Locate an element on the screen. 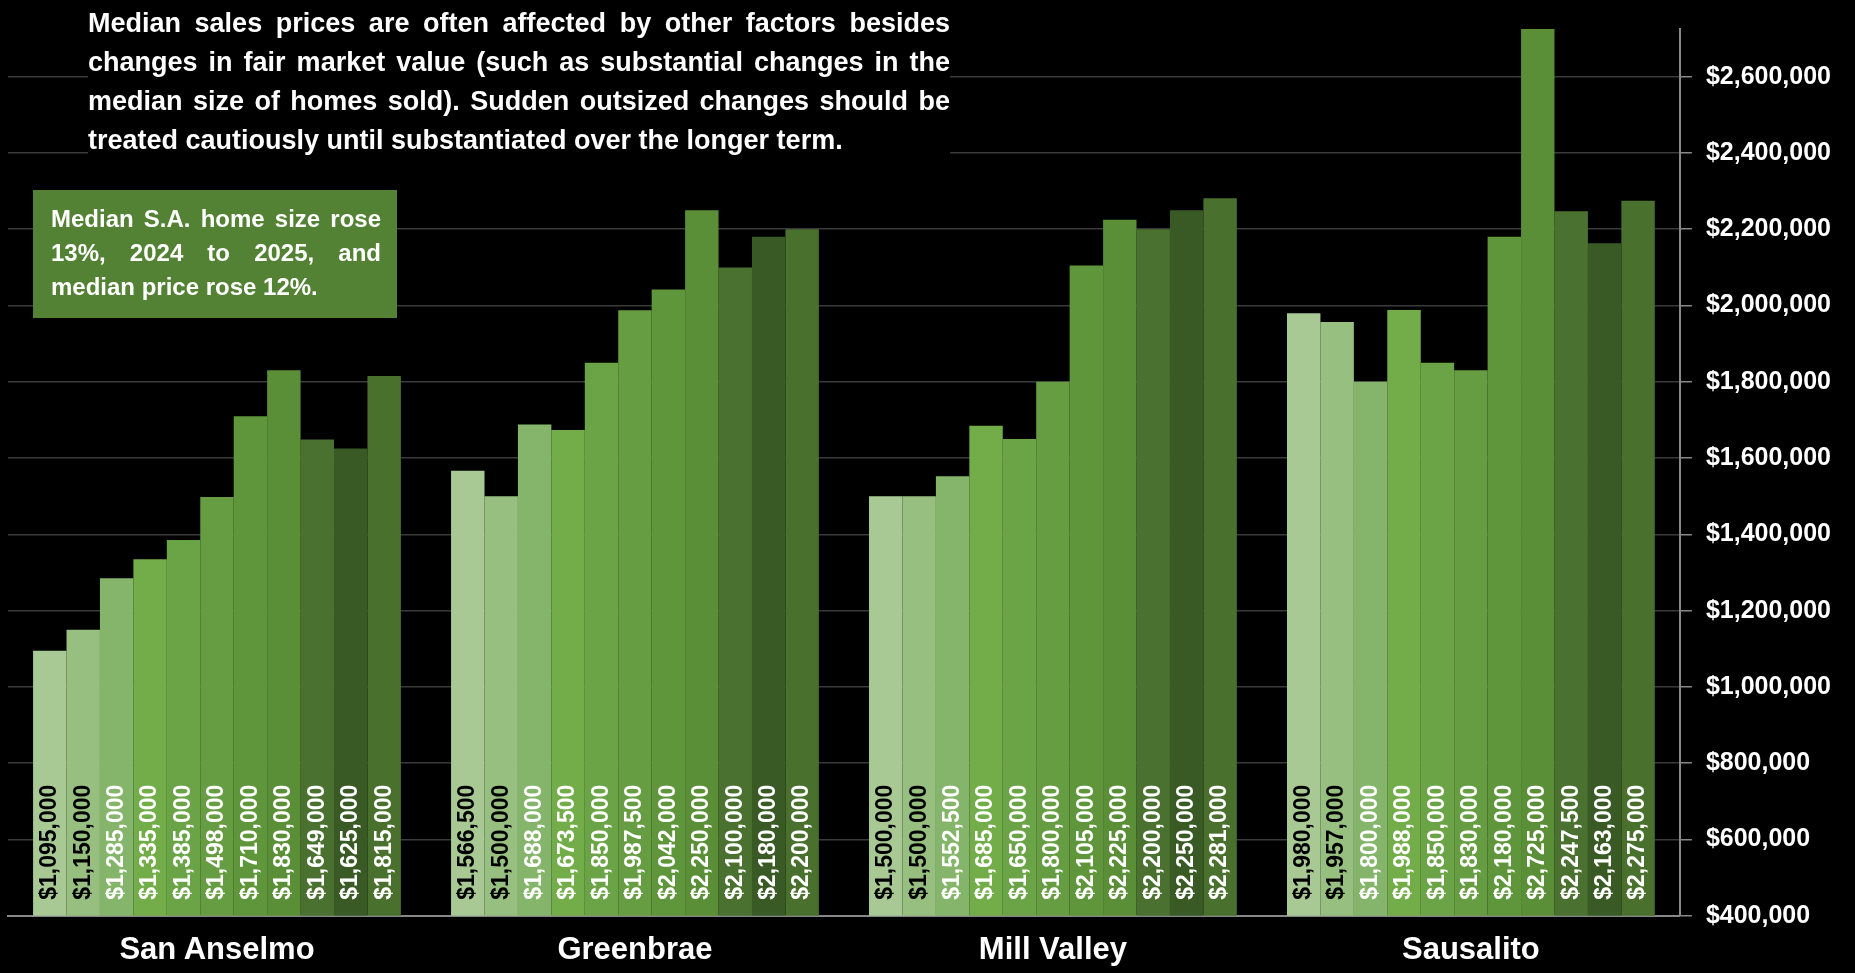  data-label: $2,275,000 is located at coordinates (1636, 842).